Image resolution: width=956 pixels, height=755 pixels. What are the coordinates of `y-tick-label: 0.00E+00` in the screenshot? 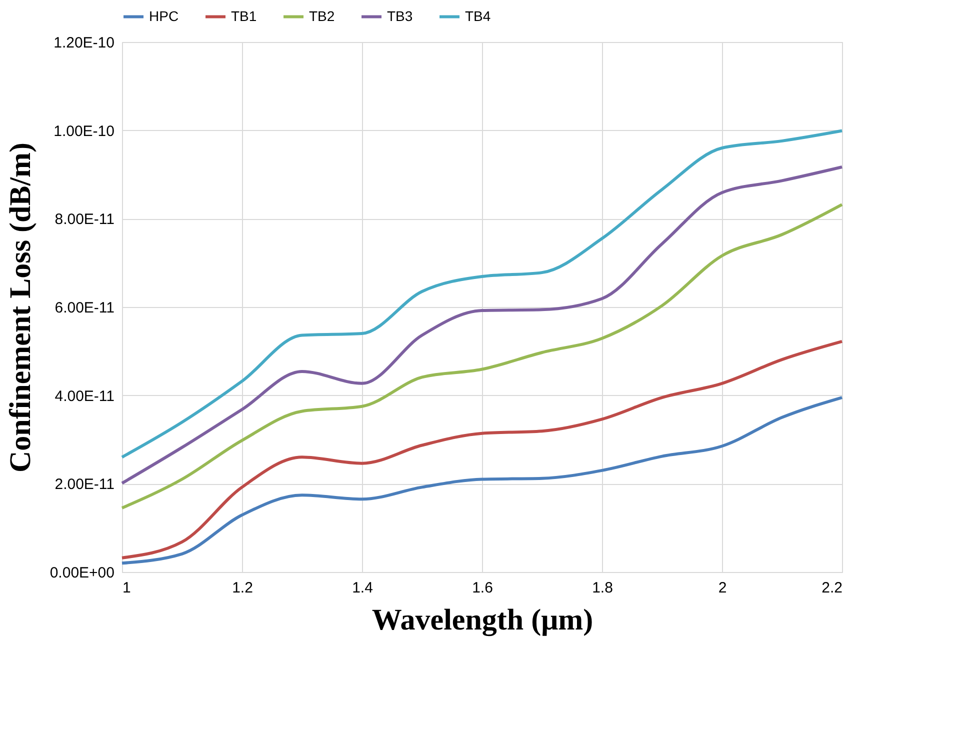 It's located at (82, 573).